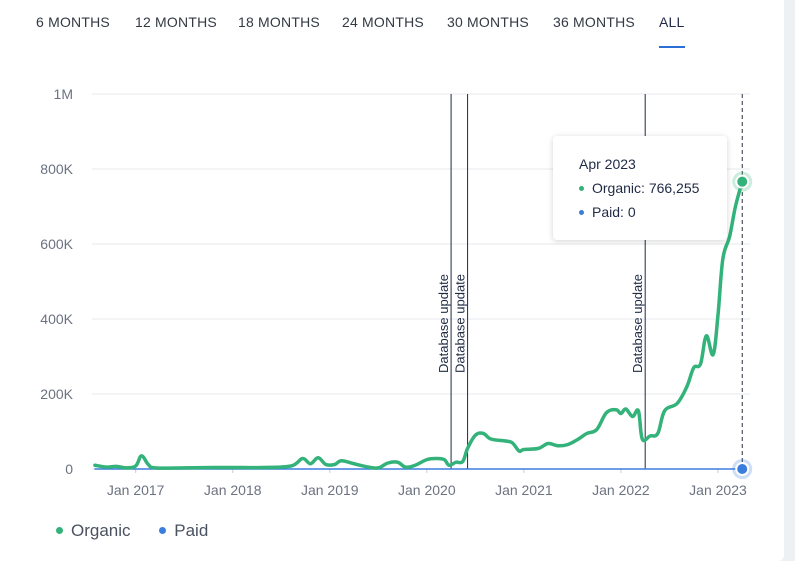 The image size is (795, 561). Describe the element at coordinates (191, 530) in the screenshot. I see `legend-label-paid: Paid` at that location.